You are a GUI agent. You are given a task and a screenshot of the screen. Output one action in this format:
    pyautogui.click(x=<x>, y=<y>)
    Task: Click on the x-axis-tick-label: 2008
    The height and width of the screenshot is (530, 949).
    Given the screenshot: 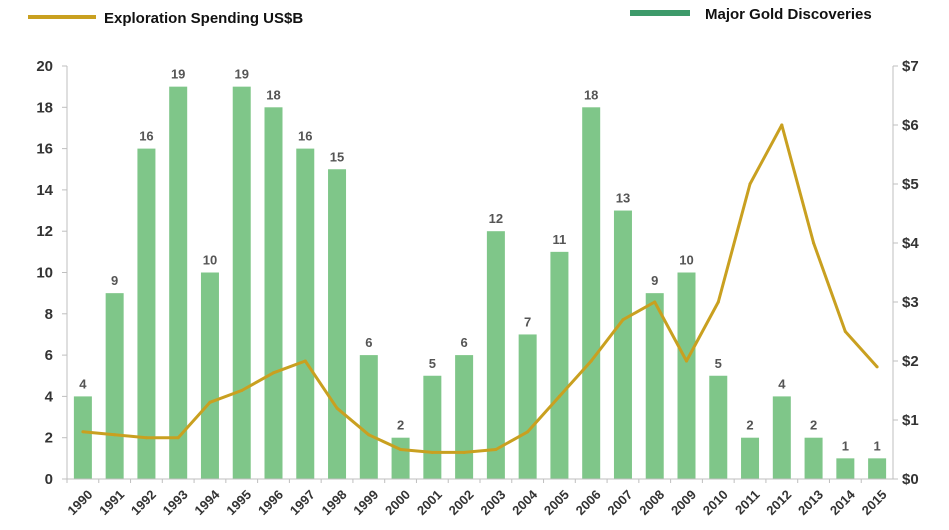 What is the action you would take?
    pyautogui.click(x=651, y=502)
    